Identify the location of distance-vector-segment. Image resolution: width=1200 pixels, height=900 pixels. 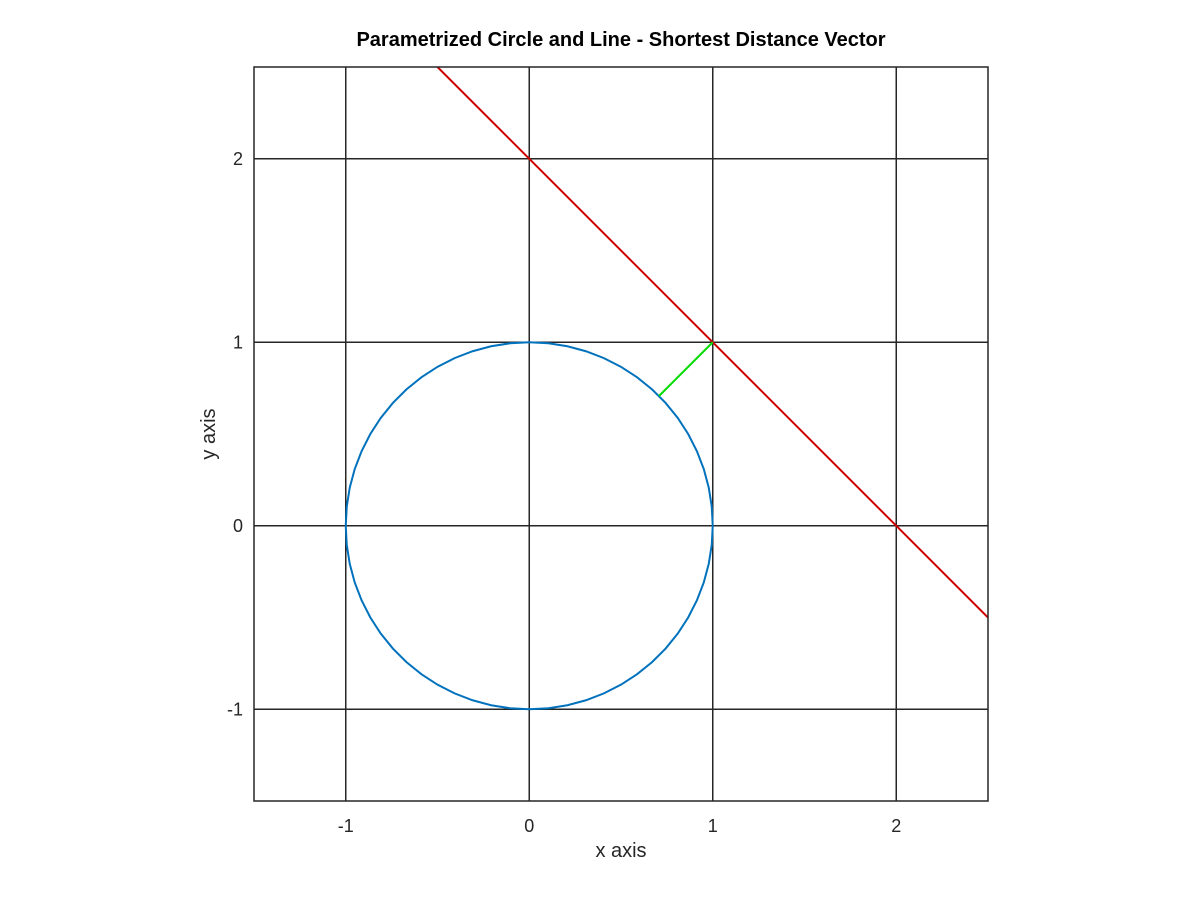
(686, 369).